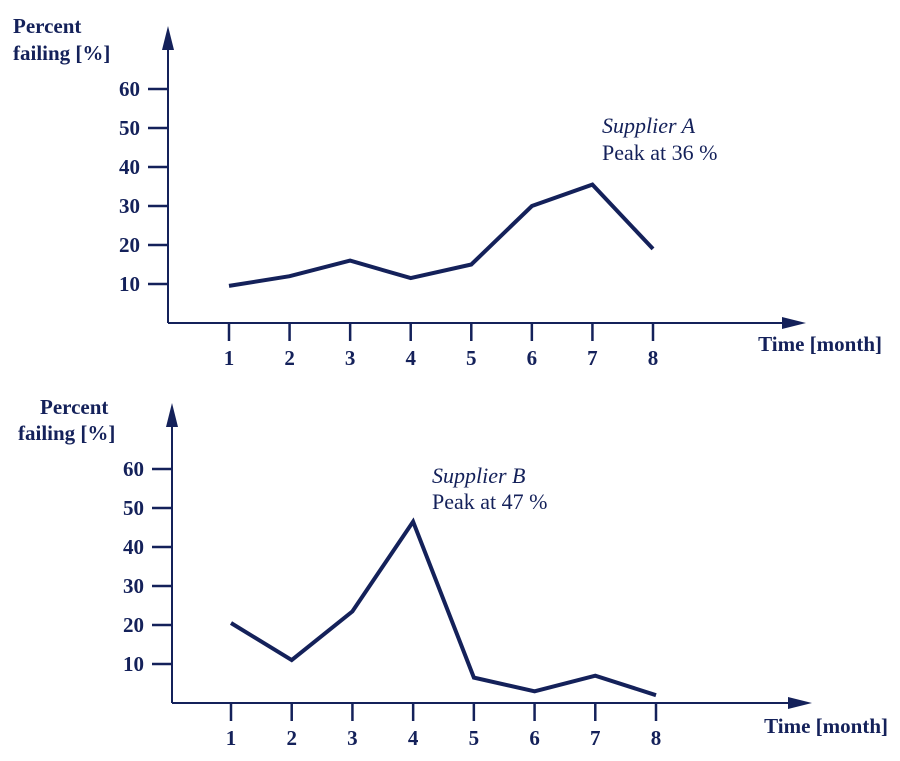  Describe the element at coordinates (649, 125) in the screenshot. I see `supplier-label: Supplier A` at that location.